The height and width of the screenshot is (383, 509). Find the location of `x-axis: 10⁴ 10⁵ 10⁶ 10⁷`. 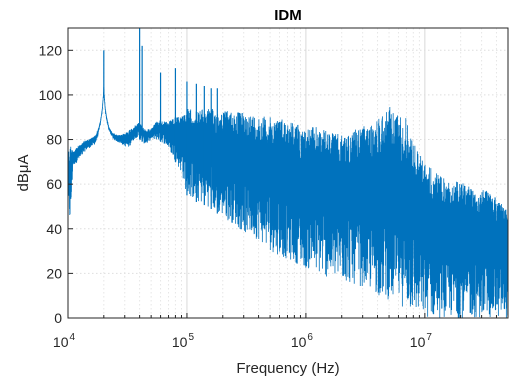

x-axis: 10⁴ 10⁵ 10⁶ 10⁷ is located at coordinates (281, 331).